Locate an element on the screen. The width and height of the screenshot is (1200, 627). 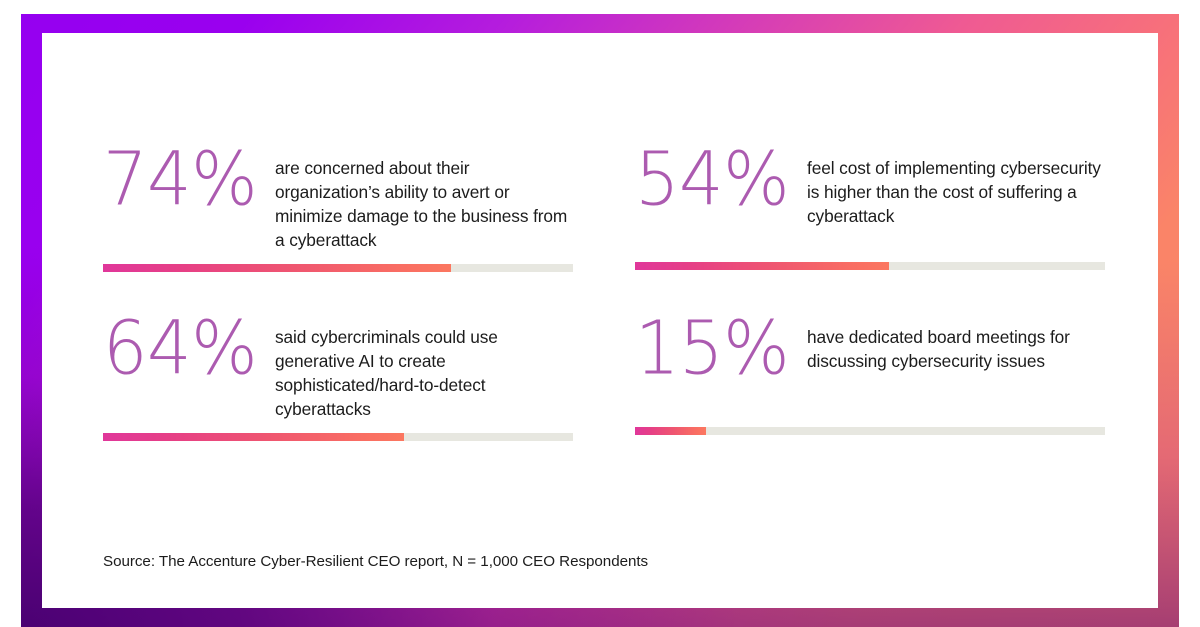
stat-value-74: 74% is located at coordinates (180, 179).